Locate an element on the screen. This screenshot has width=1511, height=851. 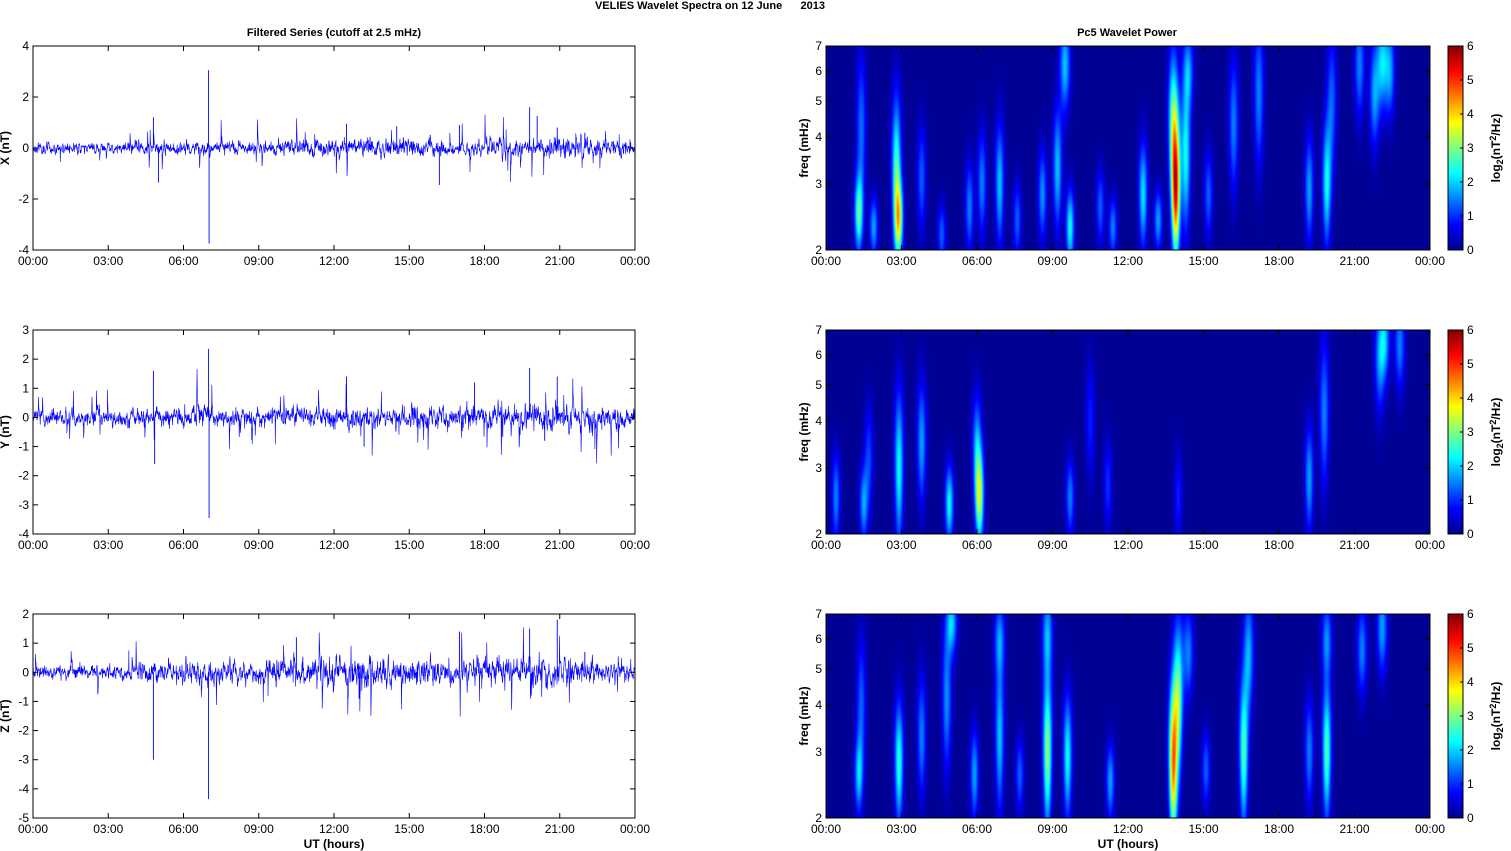
series-z-ytick-label: 2 is located at coordinates (25, 614).